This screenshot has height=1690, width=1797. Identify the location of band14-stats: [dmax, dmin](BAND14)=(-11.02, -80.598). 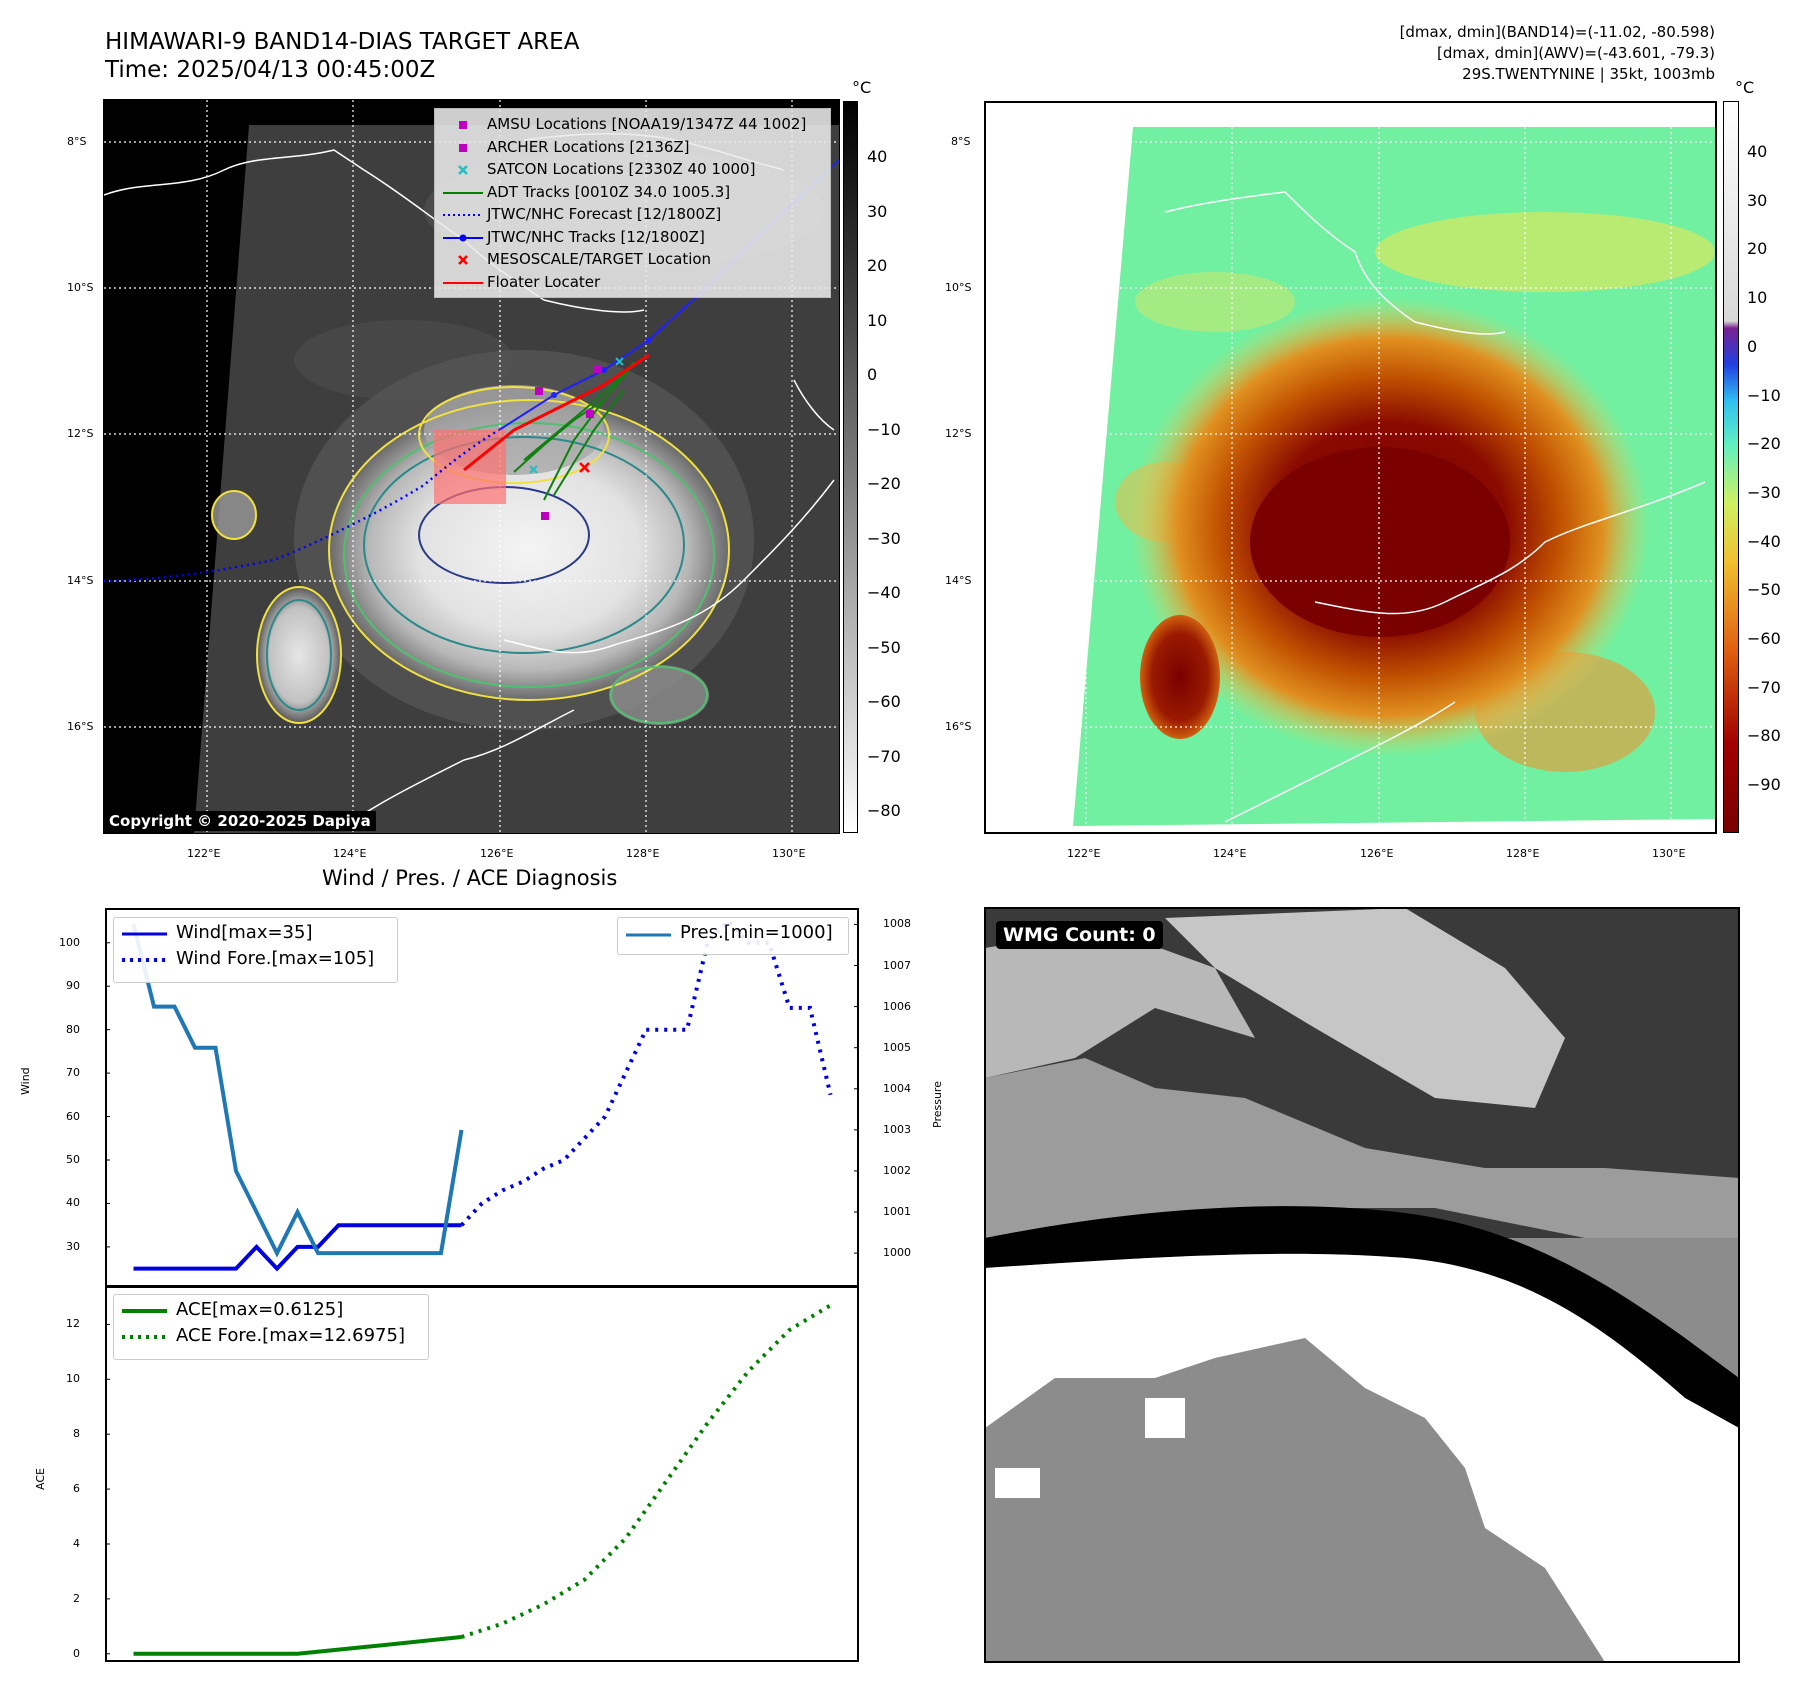
(1557, 32).